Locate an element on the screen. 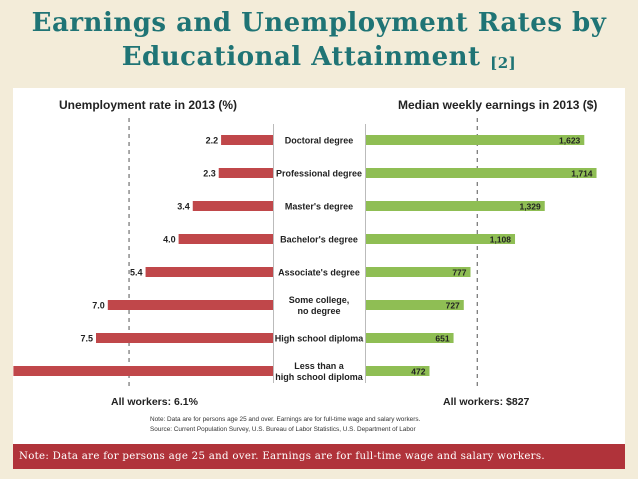 This screenshot has height=479, width=638. category-label: Associate's degree is located at coordinates (319, 273).